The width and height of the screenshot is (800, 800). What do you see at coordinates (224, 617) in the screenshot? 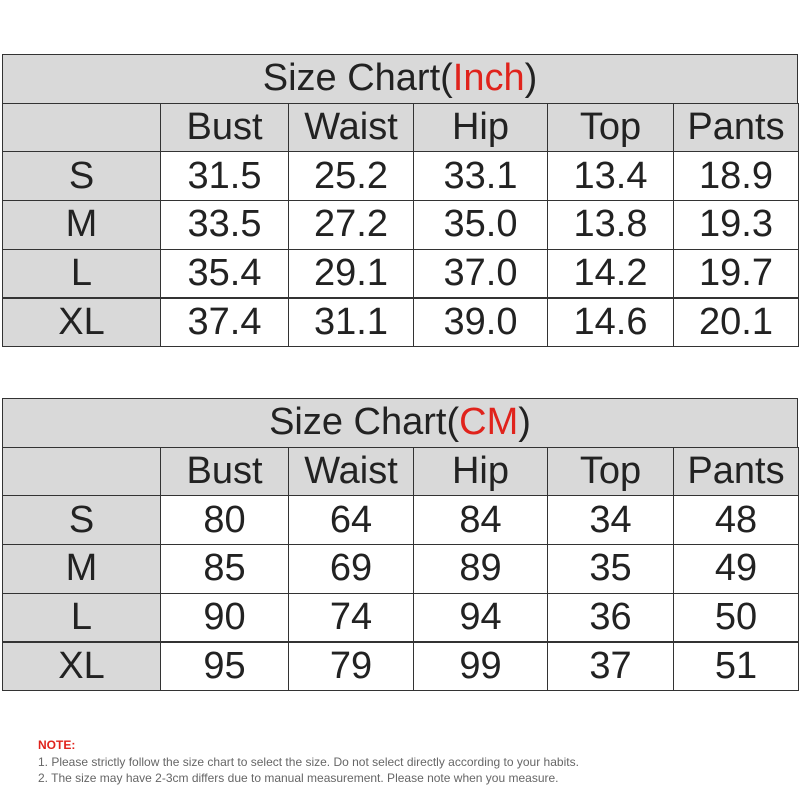
I see `table-cell: 90` at bounding box center [224, 617].